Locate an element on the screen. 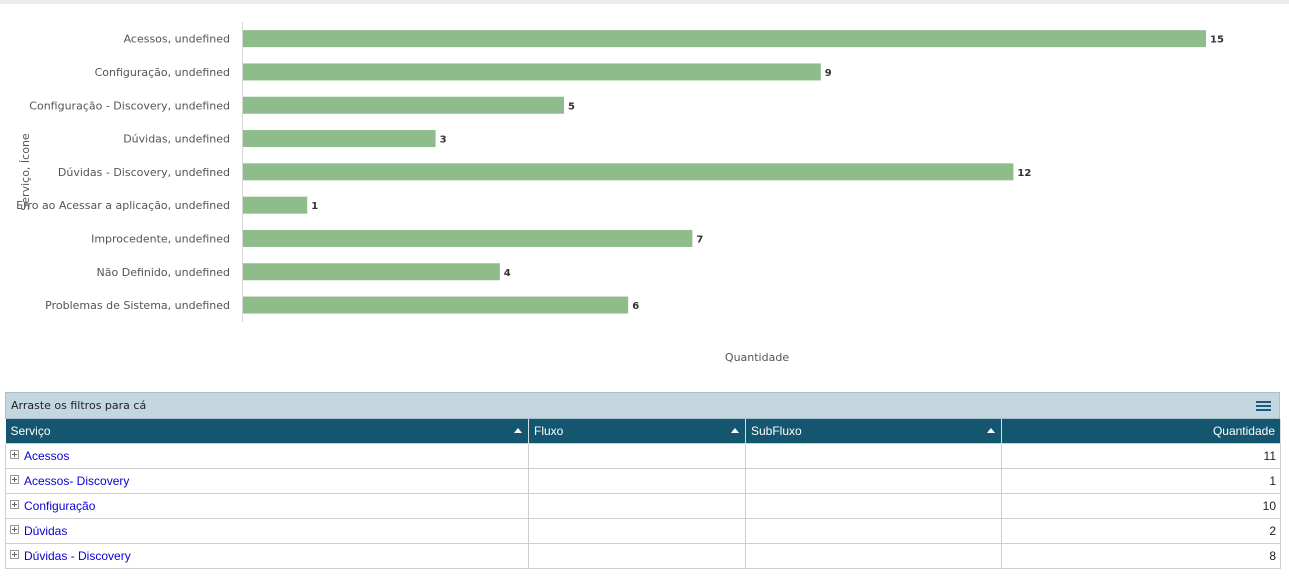 Image resolution: width=1289 pixels, height=585 pixels. column-header-servico: Serviço is located at coordinates (267, 431).